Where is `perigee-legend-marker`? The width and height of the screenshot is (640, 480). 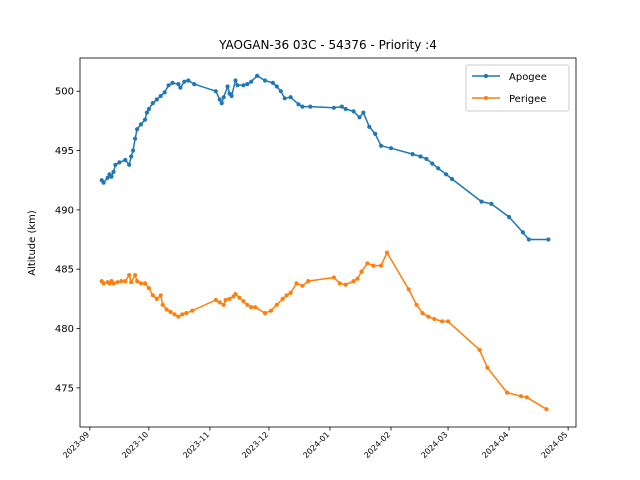
perigee-legend-marker is located at coordinates (486, 98).